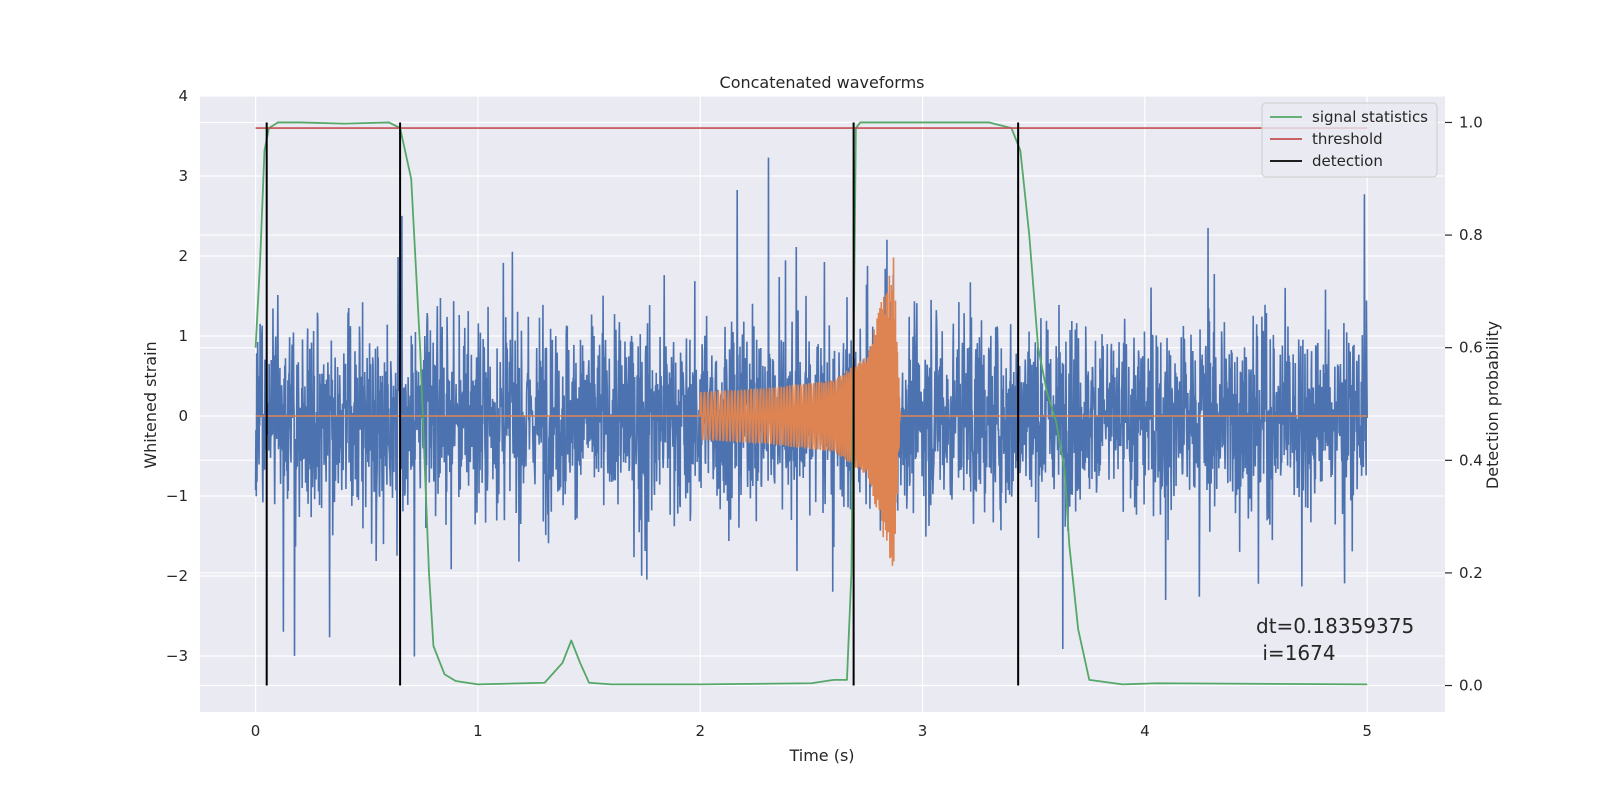 The image size is (1600, 804). What do you see at coordinates (1347, 161) in the screenshot?
I see `legend-label-detection: detection` at bounding box center [1347, 161].